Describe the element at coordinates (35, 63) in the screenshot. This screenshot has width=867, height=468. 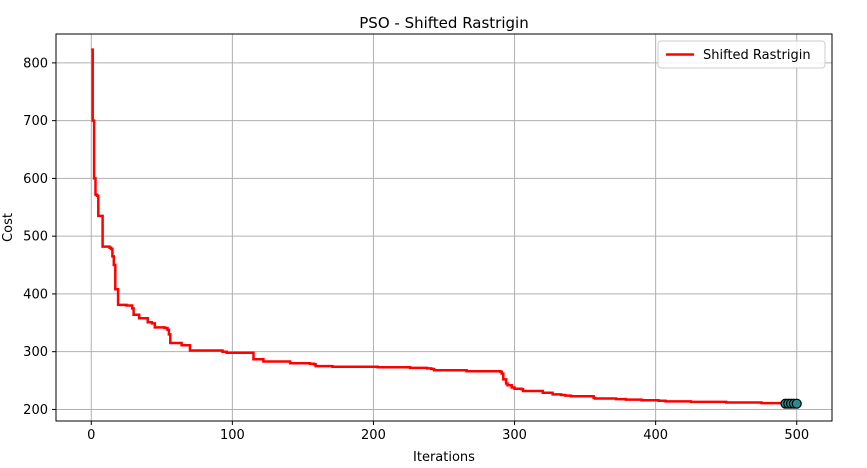
I see `y-tick-label: 800` at that location.